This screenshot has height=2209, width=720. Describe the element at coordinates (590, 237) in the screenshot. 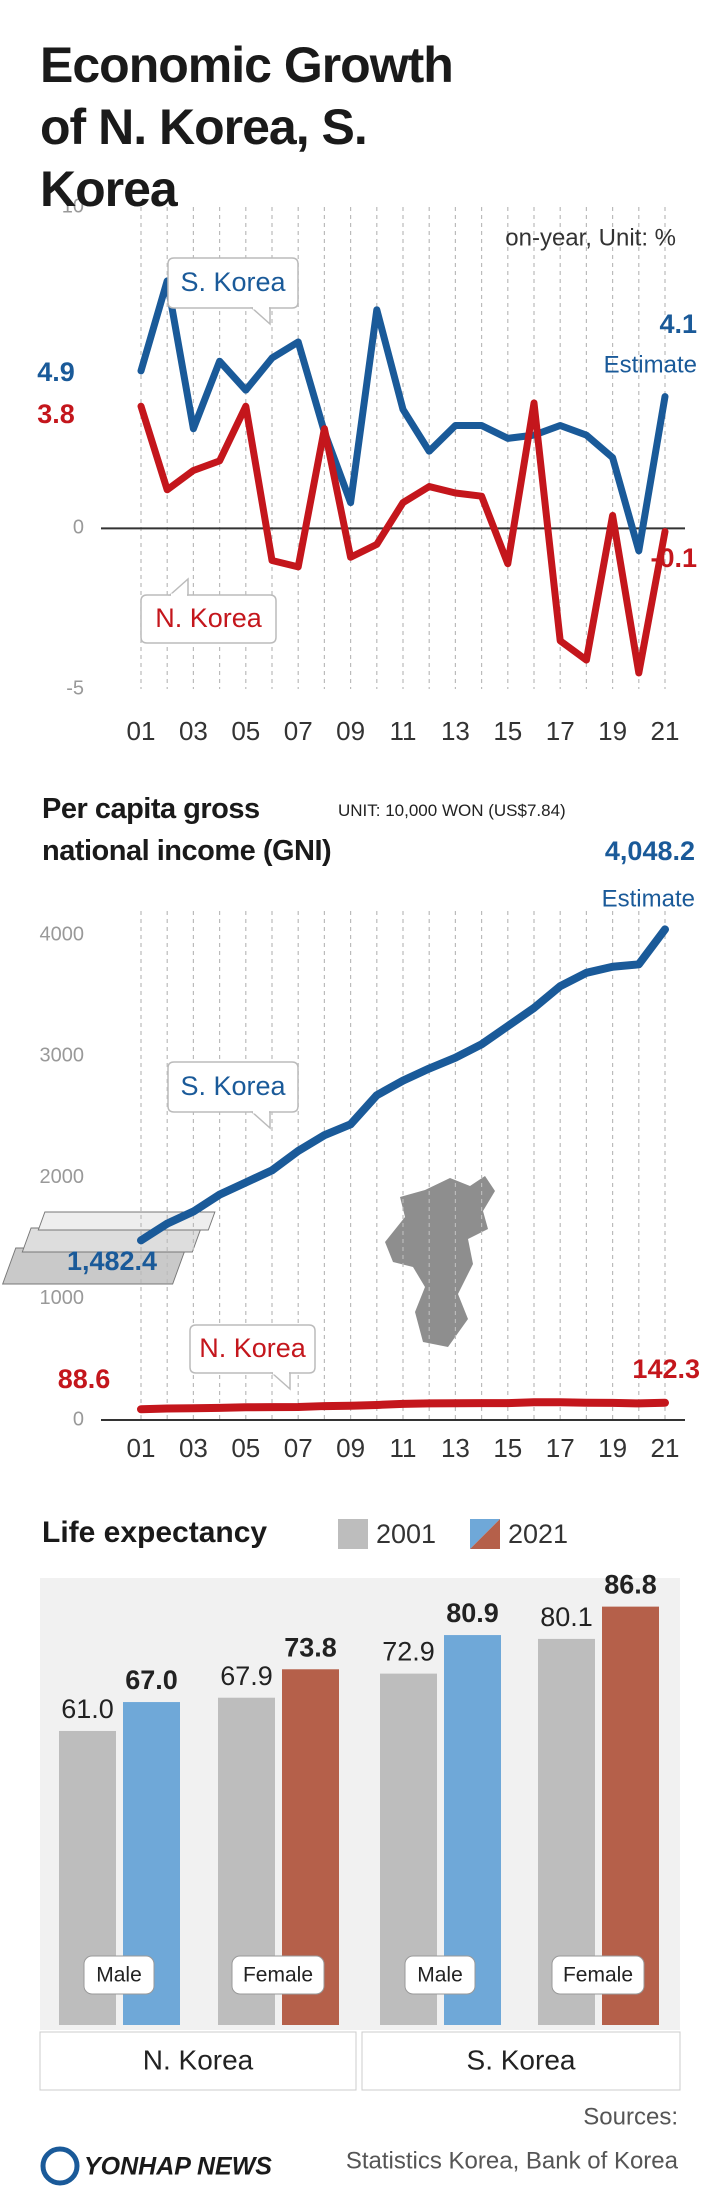

I see `annotation: on-year, Unit: %` at that location.